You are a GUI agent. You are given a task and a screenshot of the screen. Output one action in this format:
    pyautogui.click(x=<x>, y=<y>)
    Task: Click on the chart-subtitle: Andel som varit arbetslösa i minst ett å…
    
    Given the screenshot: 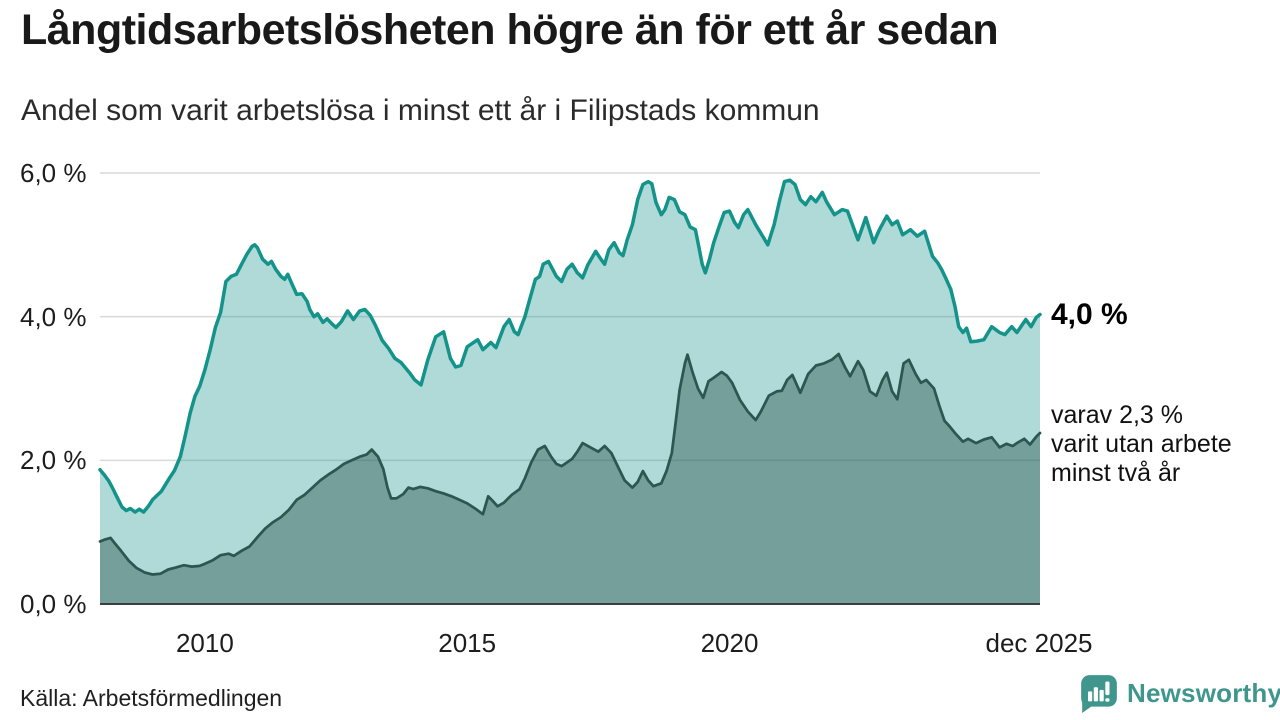 What is the action you would take?
    pyautogui.click(x=420, y=110)
    